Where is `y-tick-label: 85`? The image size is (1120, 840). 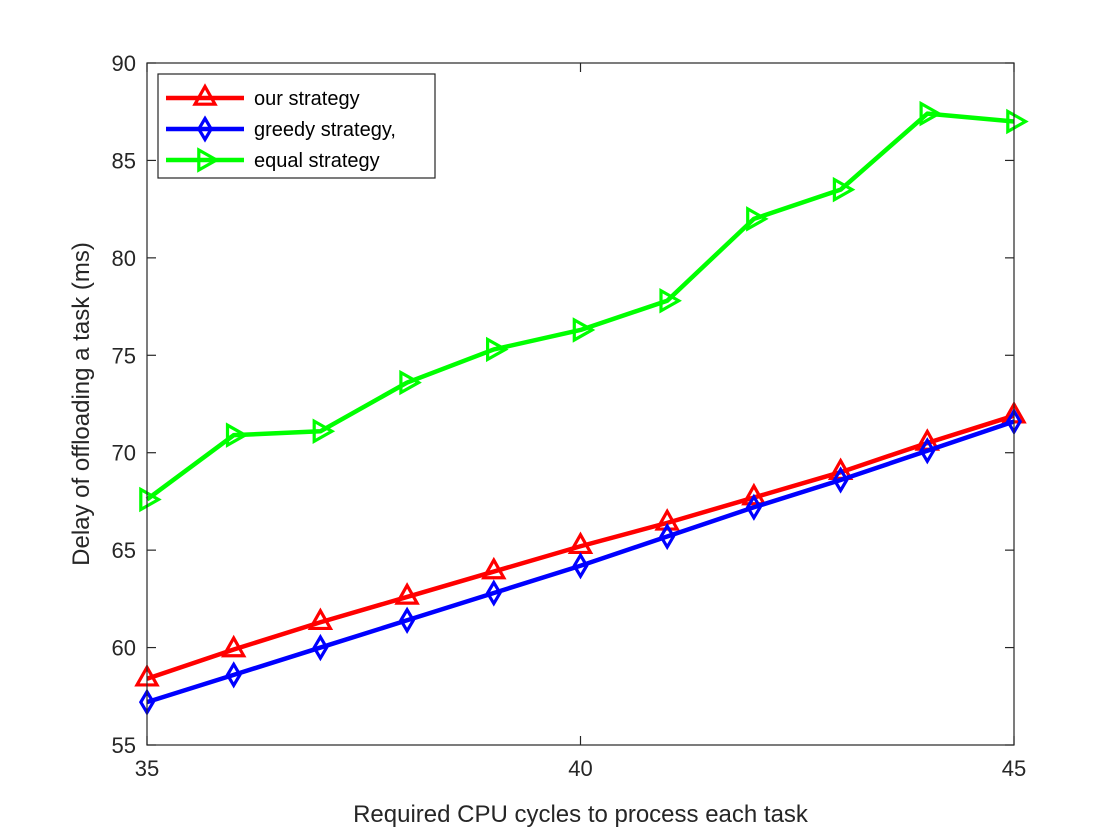
y-tick-label: 85 is located at coordinates (124, 160).